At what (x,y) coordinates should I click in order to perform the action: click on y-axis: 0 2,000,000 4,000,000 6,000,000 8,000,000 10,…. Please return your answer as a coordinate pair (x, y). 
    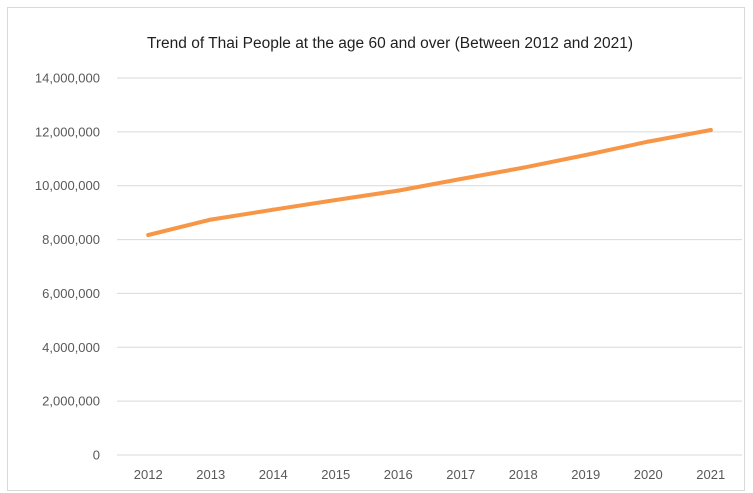
    Looking at the image, I should click on (67, 267).